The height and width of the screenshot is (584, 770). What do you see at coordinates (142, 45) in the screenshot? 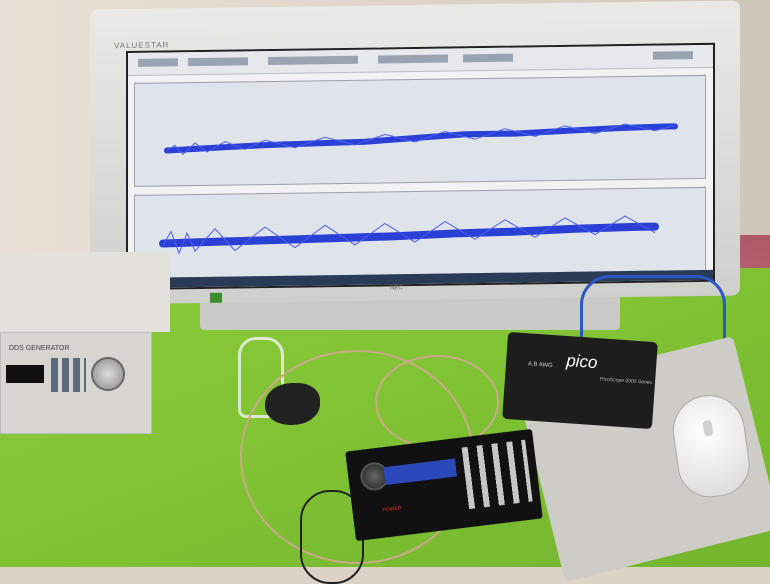
I see `monitor-brand: VALUESTAR` at bounding box center [142, 45].